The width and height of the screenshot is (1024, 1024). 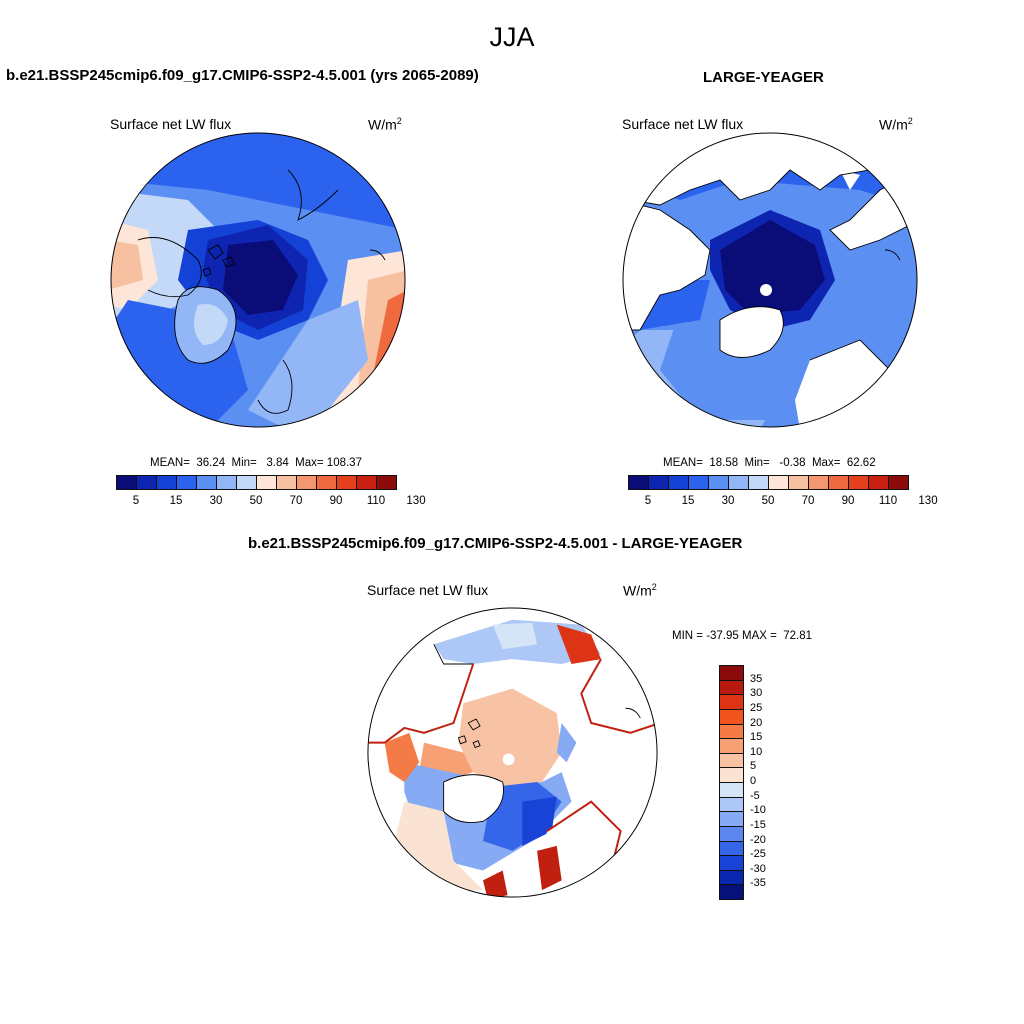 What do you see at coordinates (770, 280) in the screenshot?
I see `obs-polar-map` at bounding box center [770, 280].